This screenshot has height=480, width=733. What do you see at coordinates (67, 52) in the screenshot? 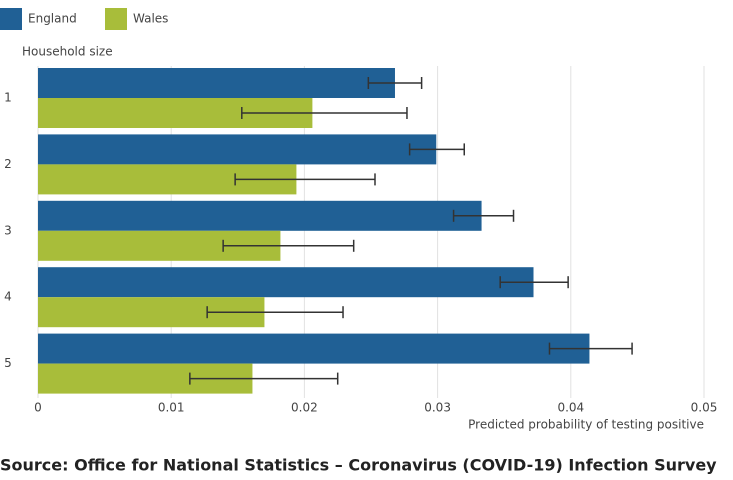
I see `y-axis-label: Household size` at bounding box center [67, 52].